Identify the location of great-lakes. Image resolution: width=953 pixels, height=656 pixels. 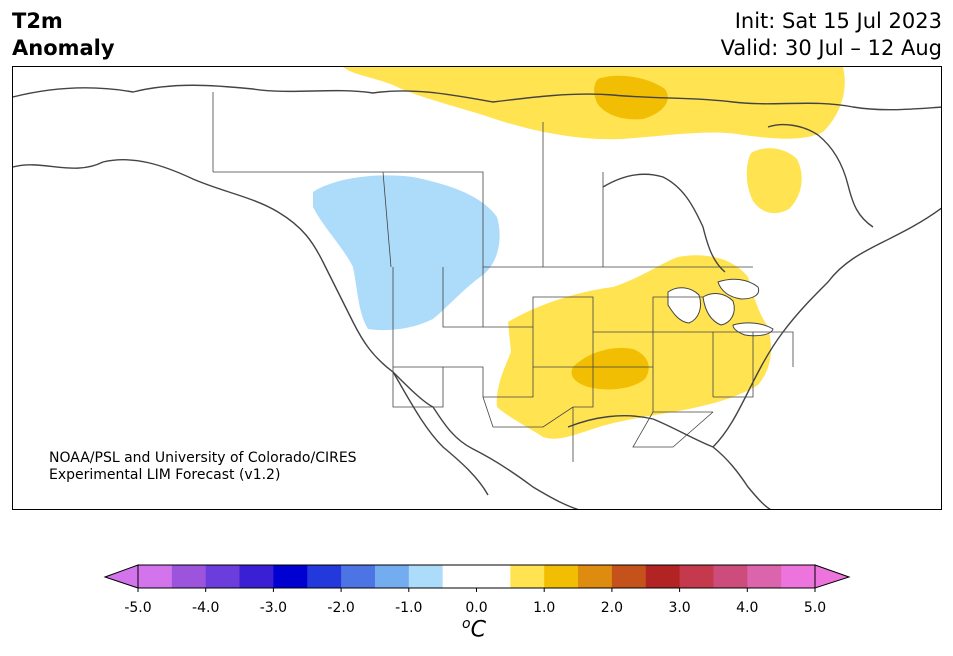
(720, 307).